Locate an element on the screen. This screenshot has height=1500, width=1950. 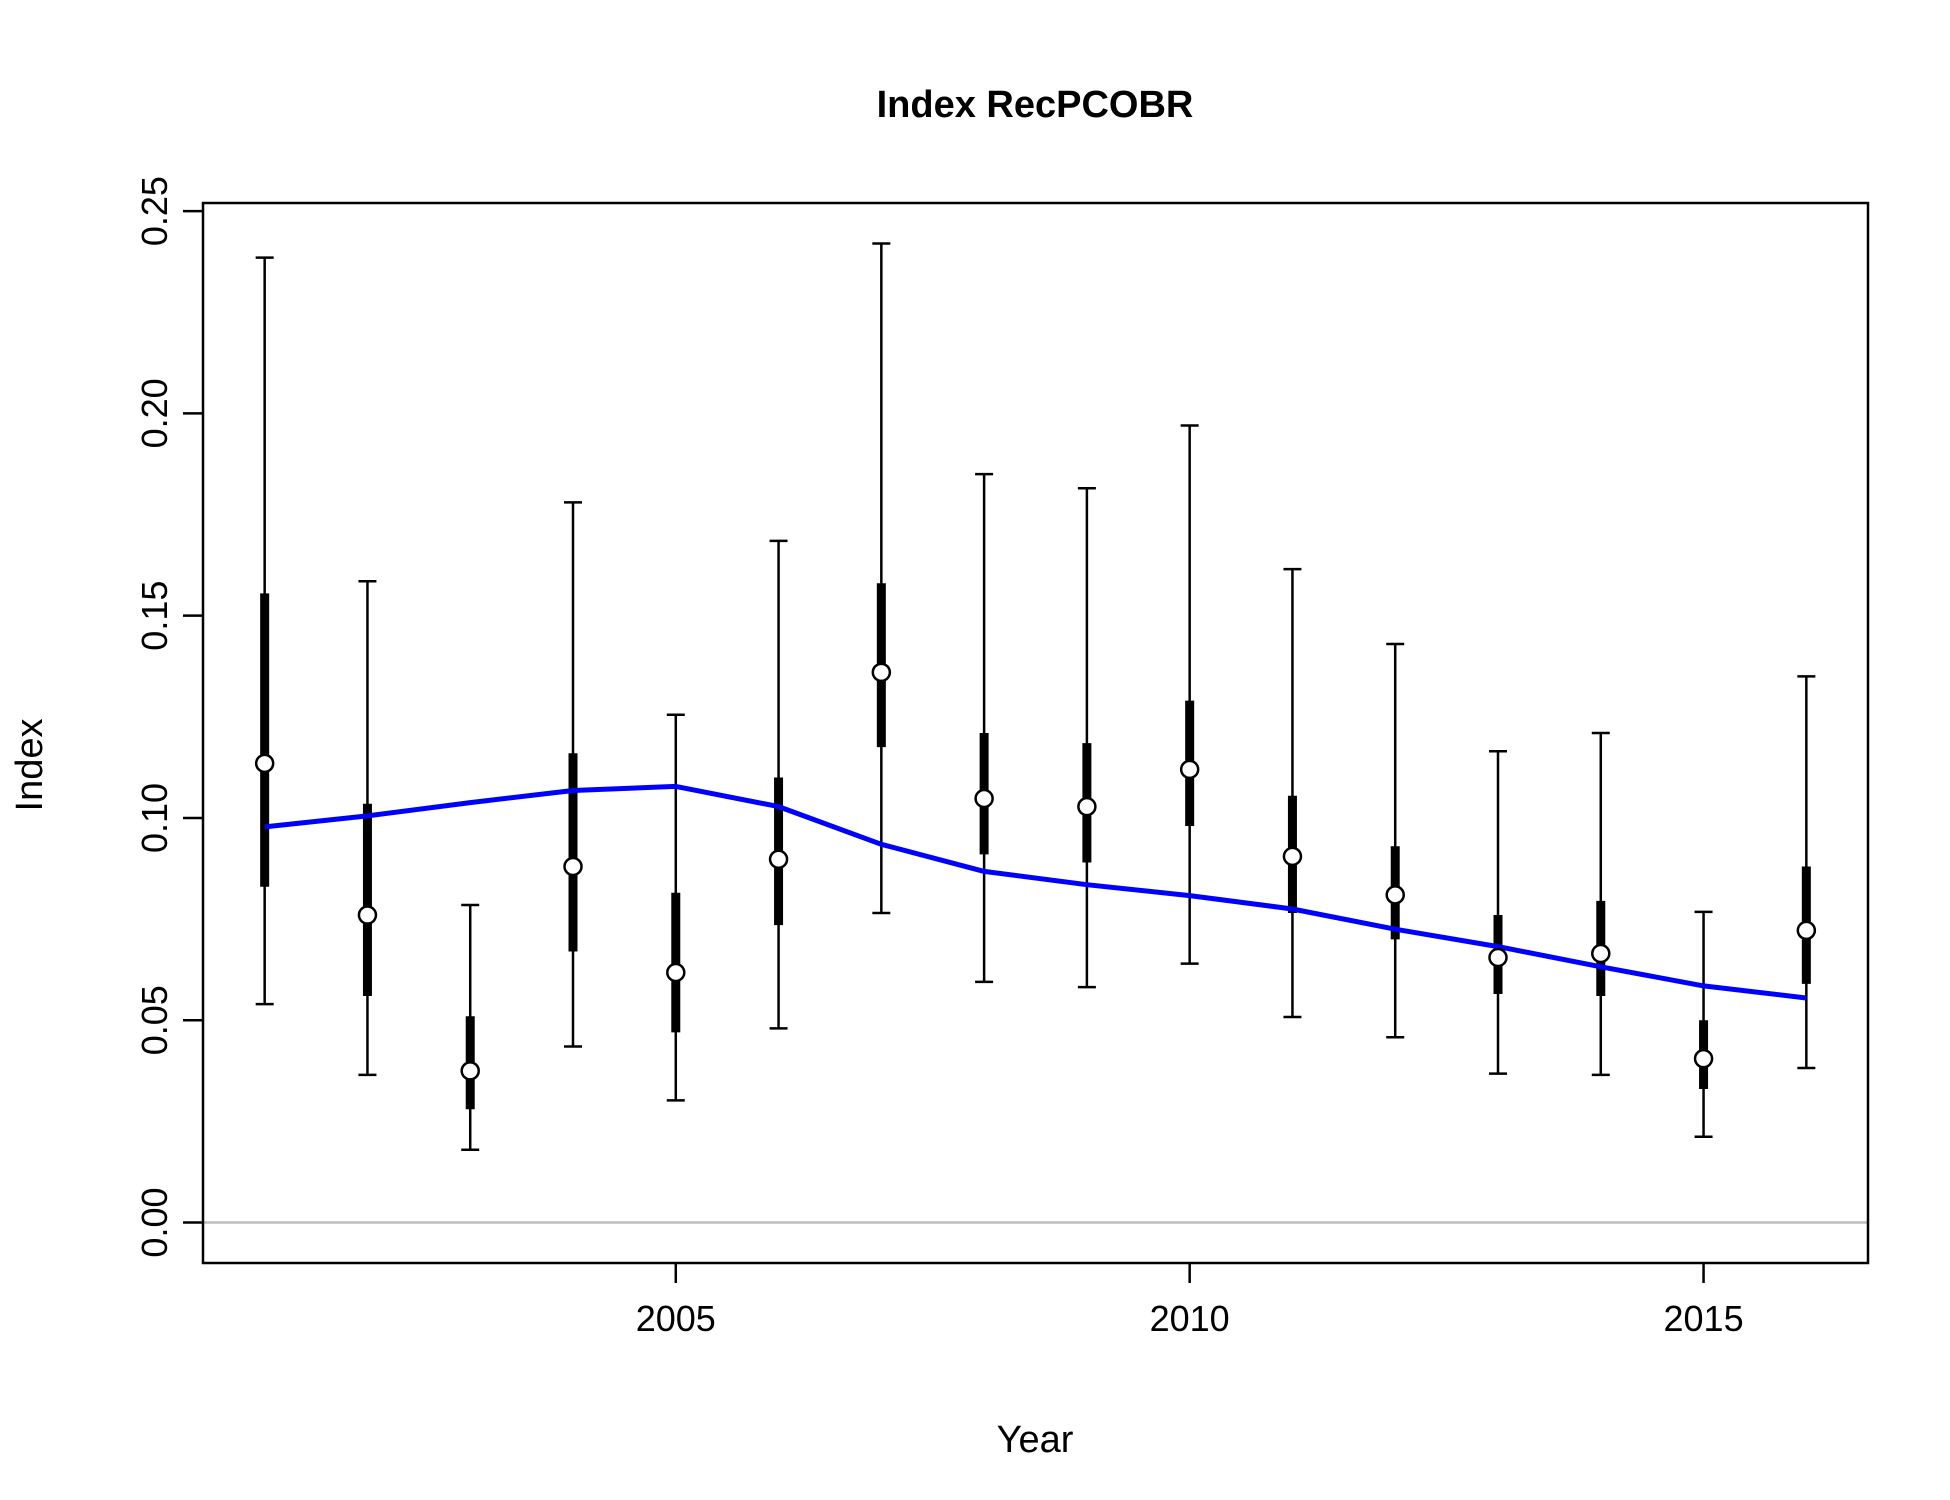
chart-title: Index RecPCOBR is located at coordinates (1035, 105).